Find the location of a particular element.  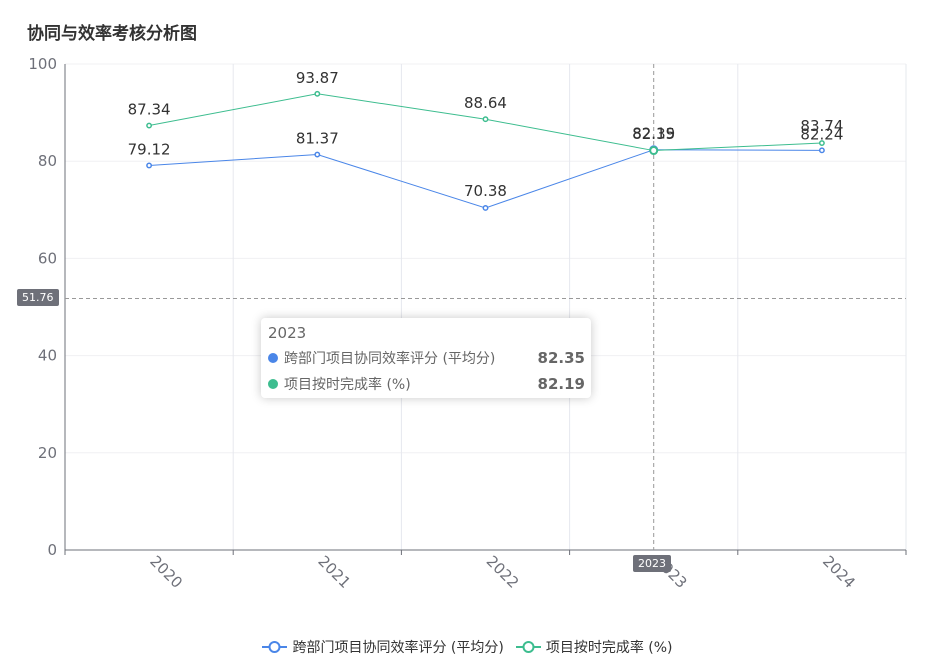

tooltip-series-name: 跨部门项目协同效率评分 (平均分) is located at coordinates (390, 359).